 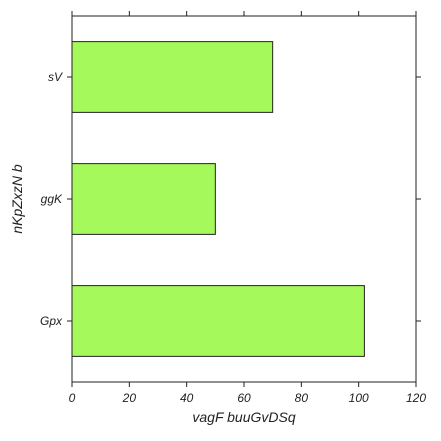 I want to click on x-tick-label: 40, so click(x=187, y=398).